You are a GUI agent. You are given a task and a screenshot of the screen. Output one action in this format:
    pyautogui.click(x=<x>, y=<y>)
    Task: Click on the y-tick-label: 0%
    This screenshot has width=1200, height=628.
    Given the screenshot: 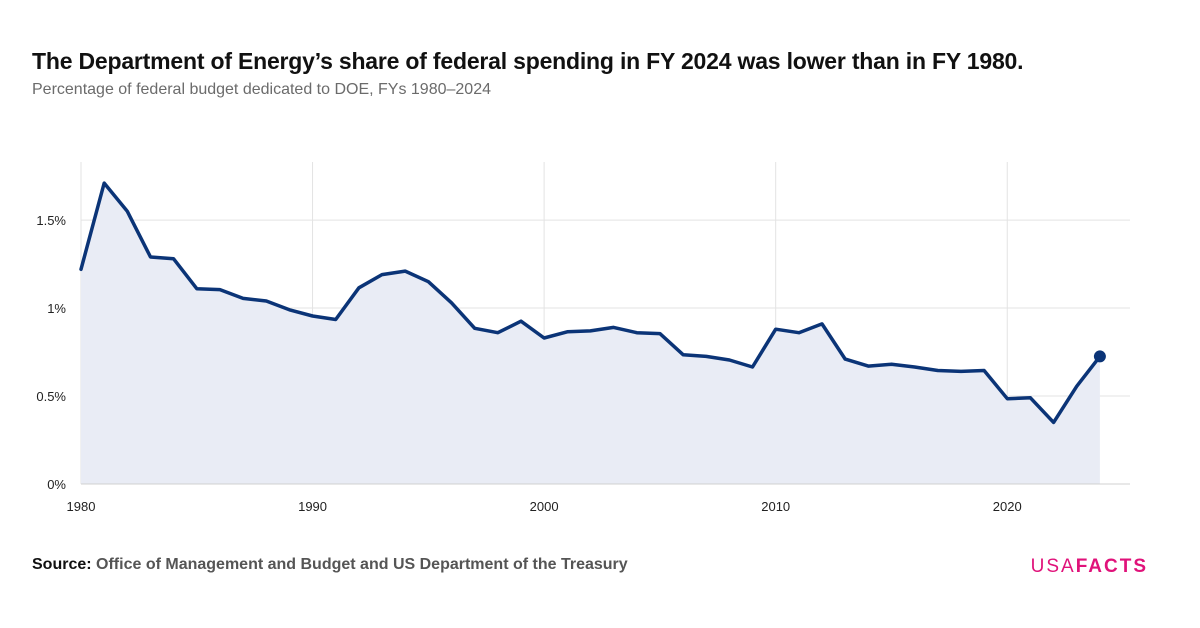 What is the action you would take?
    pyautogui.click(x=56, y=484)
    